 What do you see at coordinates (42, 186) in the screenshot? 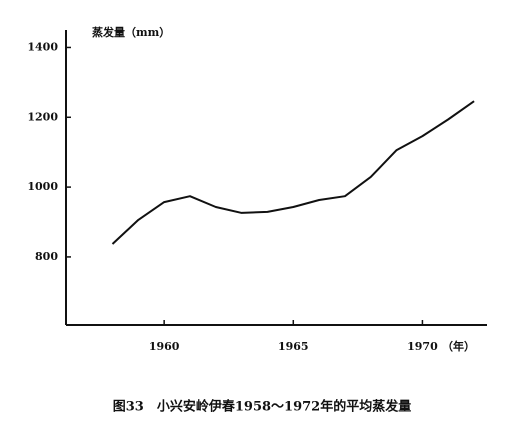
I see `y-tick-label: 1000` at bounding box center [42, 186].